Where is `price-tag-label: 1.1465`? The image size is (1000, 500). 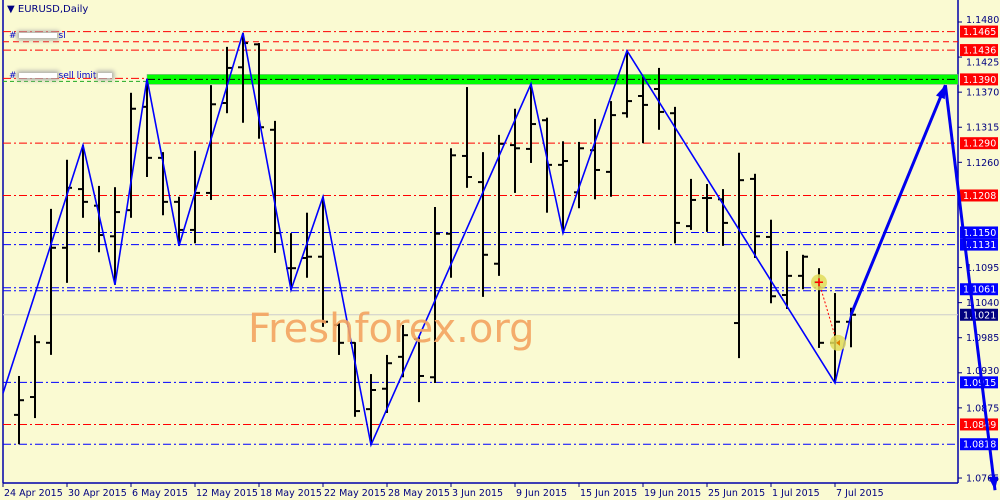 price-tag-label: 1.1465 is located at coordinates (979, 32).